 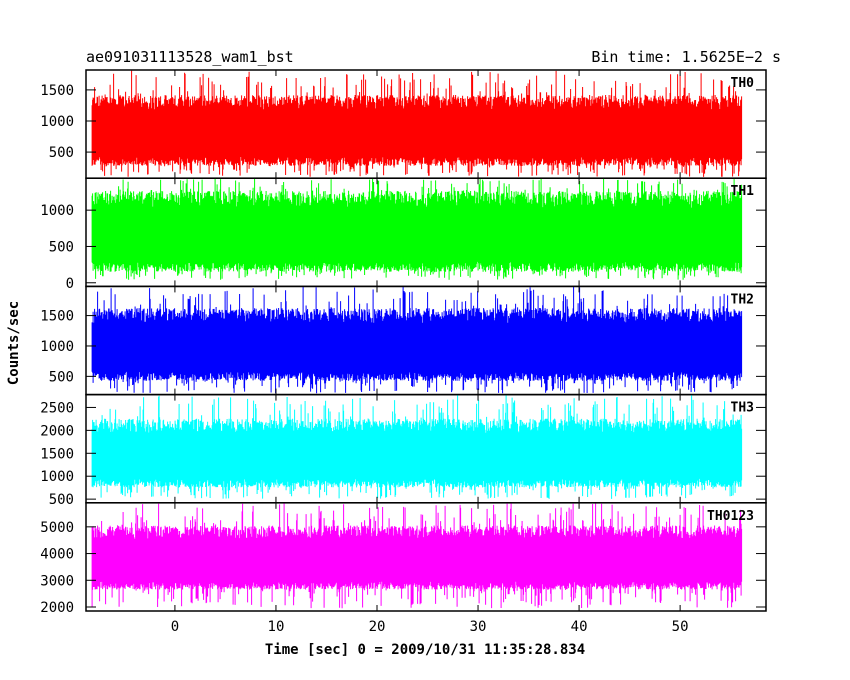 What do you see at coordinates (743, 191) in the screenshot?
I see `panel-label-th1: TH1` at bounding box center [743, 191].